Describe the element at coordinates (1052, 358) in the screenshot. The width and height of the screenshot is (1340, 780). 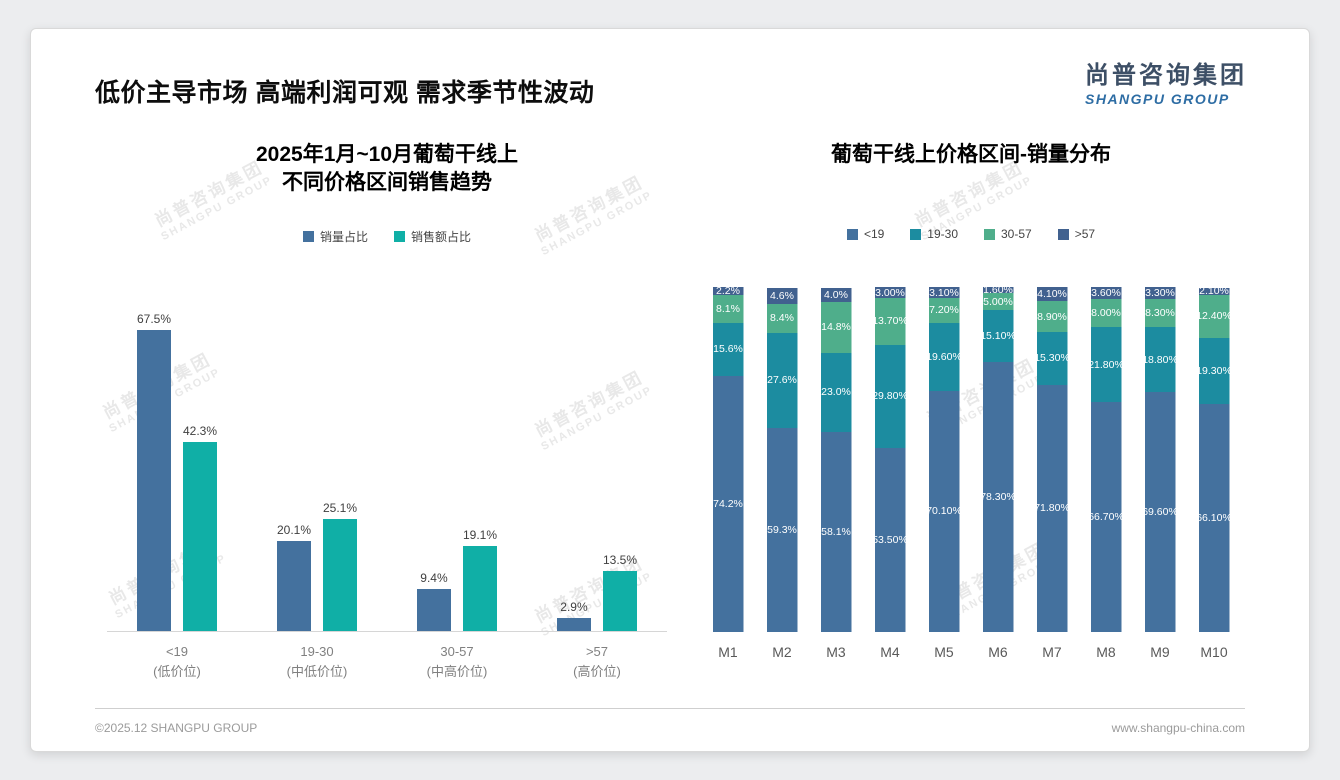
I see `bar-segment: 15.30%` at that location.